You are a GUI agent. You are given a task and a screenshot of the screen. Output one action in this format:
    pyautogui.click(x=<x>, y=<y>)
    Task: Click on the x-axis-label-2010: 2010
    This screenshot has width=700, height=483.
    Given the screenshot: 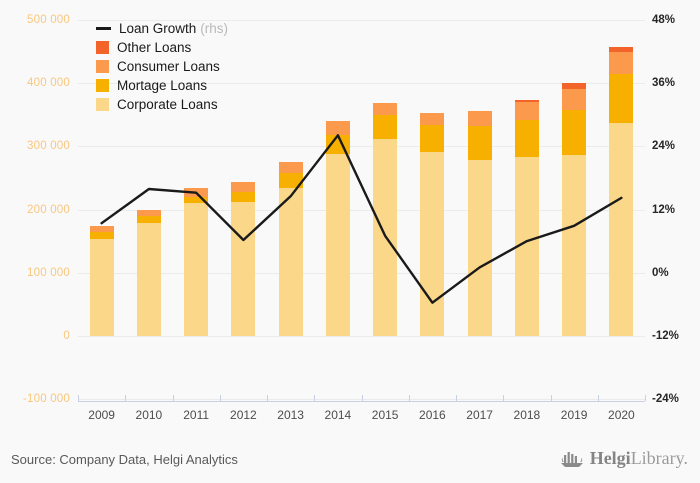 What is the action you would take?
    pyautogui.click(x=149, y=414)
    